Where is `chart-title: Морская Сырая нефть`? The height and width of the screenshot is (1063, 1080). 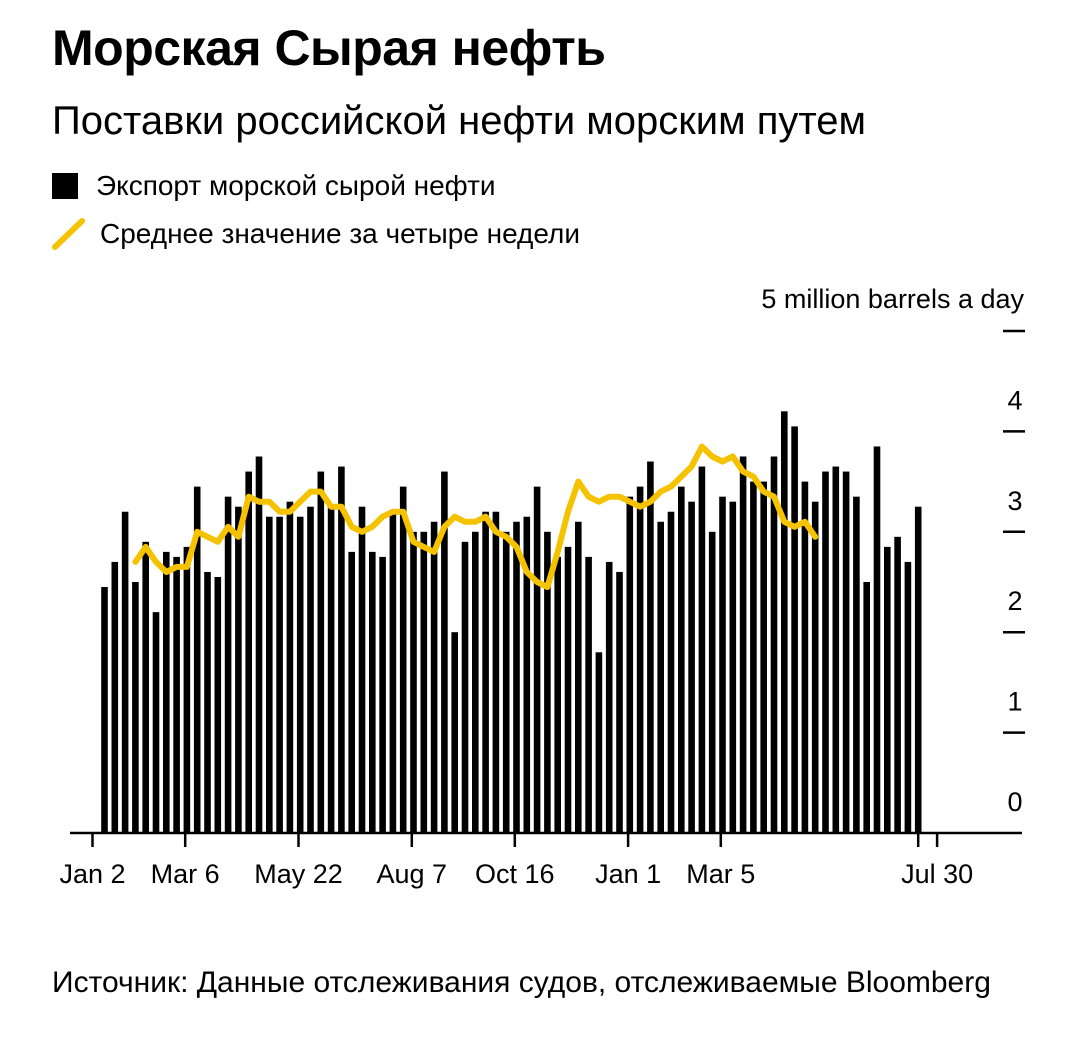
chart-title: Морская Сырая нефть is located at coordinates (329, 48).